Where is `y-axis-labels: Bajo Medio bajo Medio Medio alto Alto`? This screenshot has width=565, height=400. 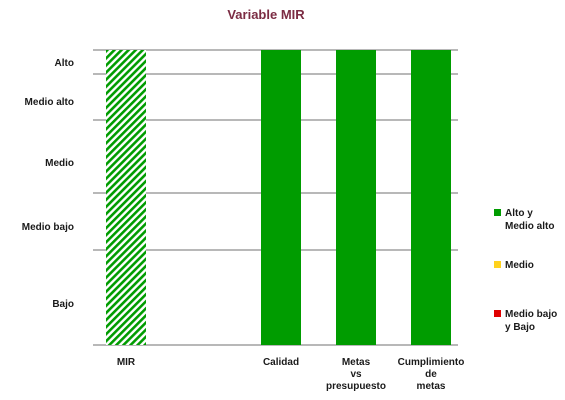 y-axis-labels: Bajo Medio bajo Medio Medio alto Alto is located at coordinates (48, 184).